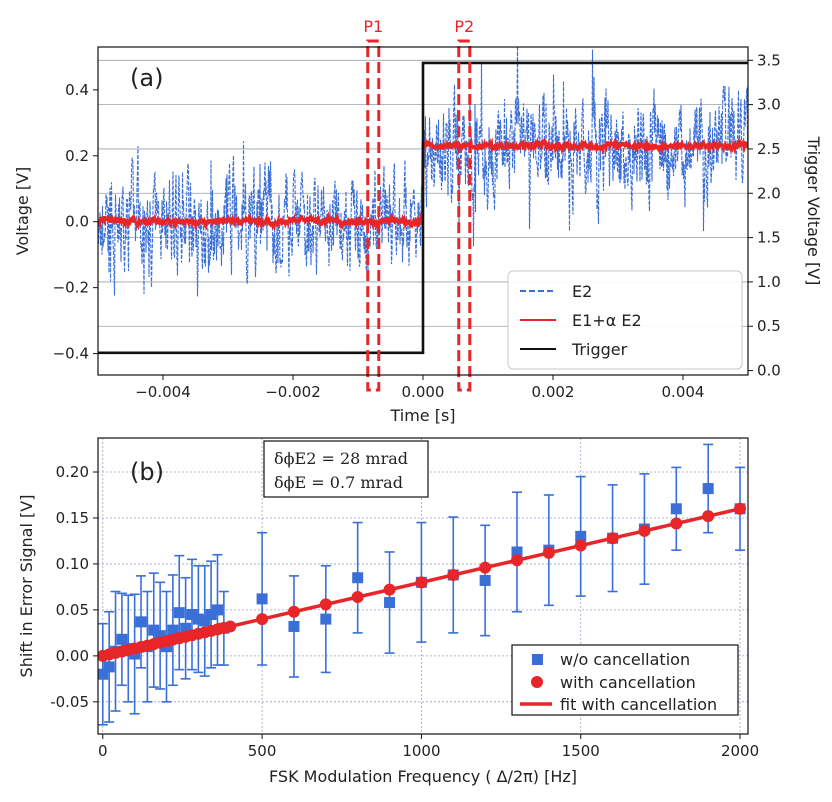 Image resolution: width=832 pixels, height=802 pixels. What do you see at coordinates (423, 776) in the screenshot?
I see `panel-b-x-axis-label: FSK Modulation Frequency ( Δ/2π) [Hz]` at bounding box center [423, 776].